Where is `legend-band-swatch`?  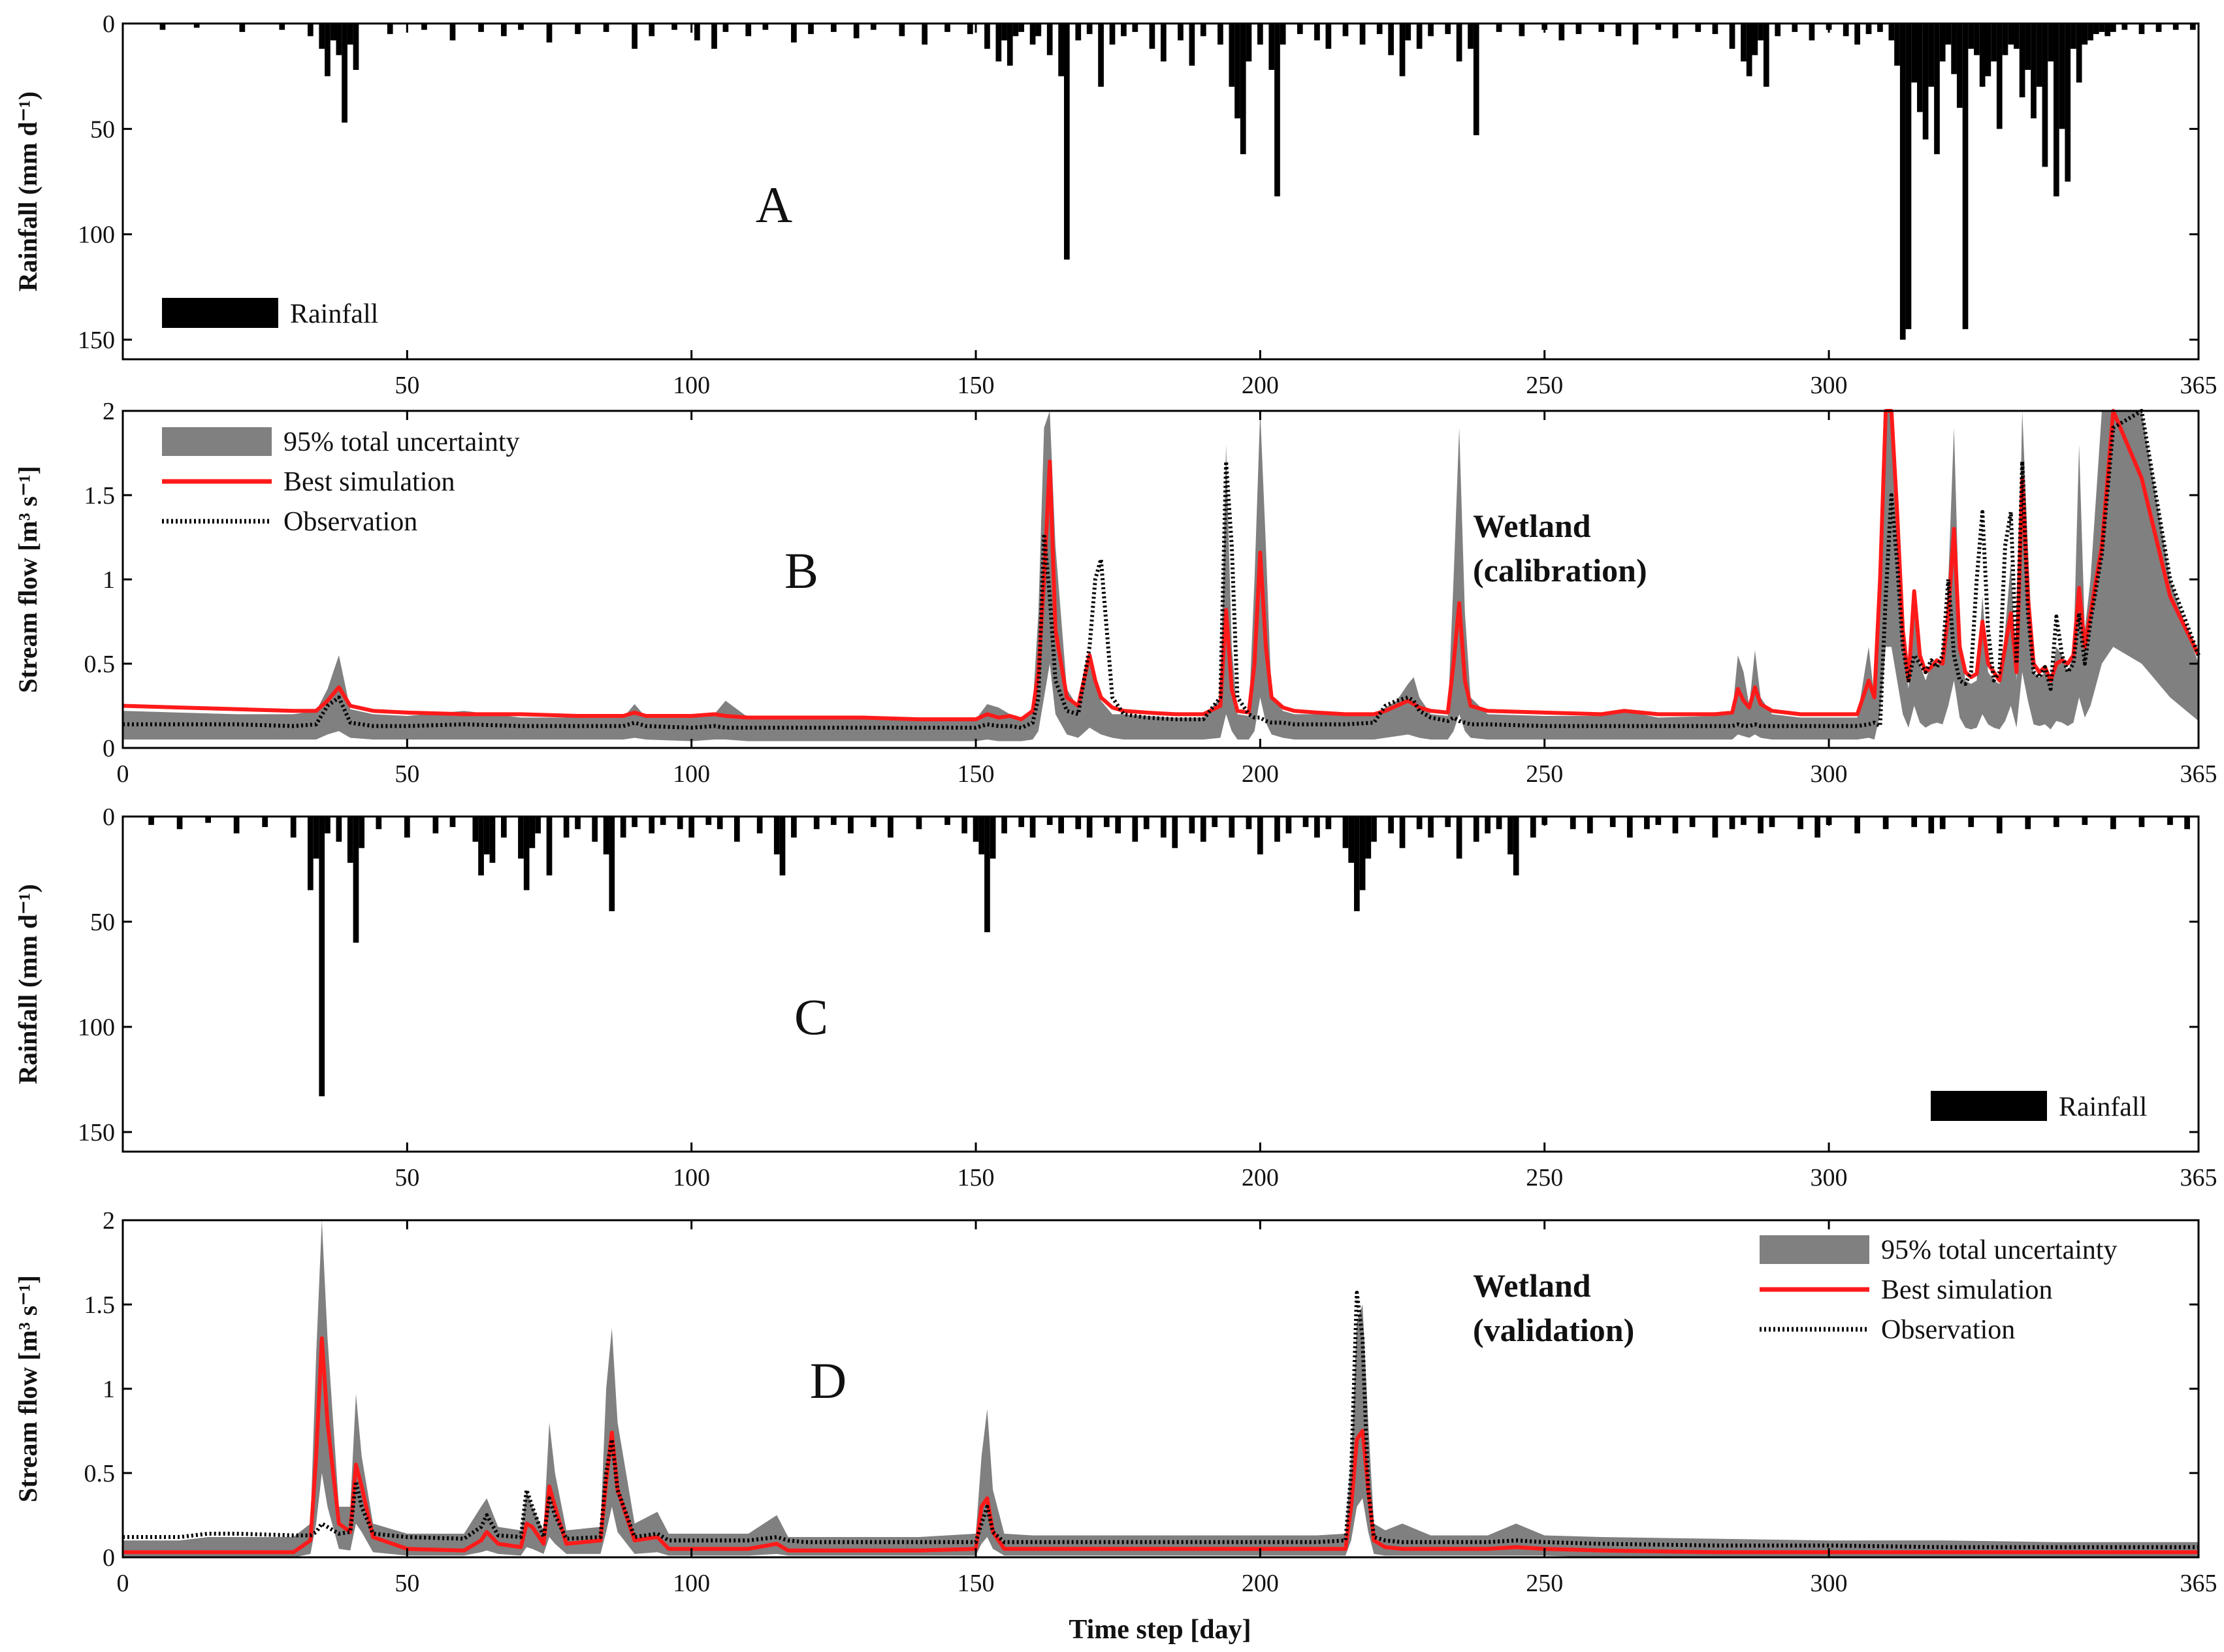 legend-band-swatch is located at coordinates (1815, 1249).